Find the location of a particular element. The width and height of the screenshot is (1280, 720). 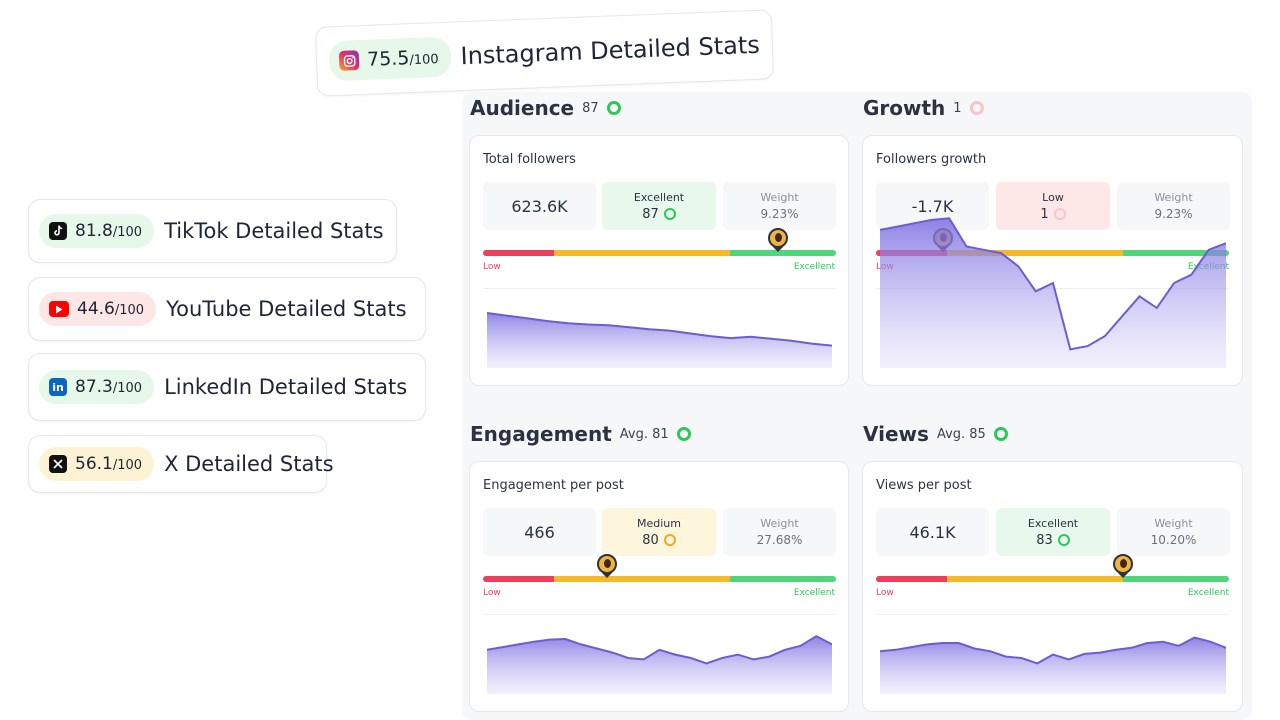

engagement-trend-area is located at coordinates (659, 665).